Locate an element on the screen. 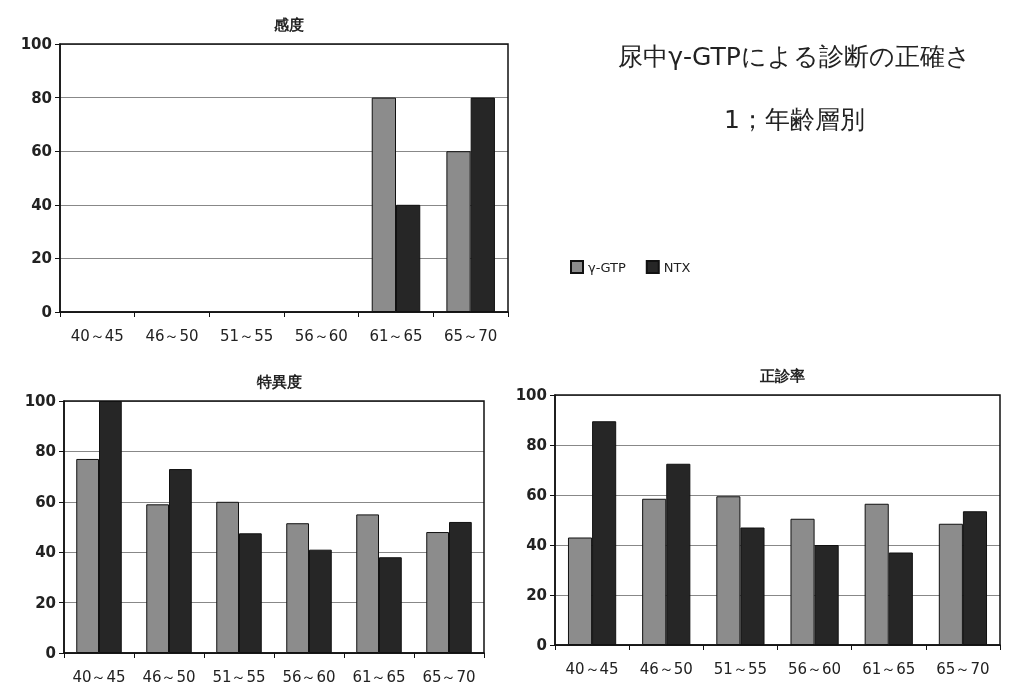 The height and width of the screenshot is (696, 1029). legend-label: NTX is located at coordinates (677, 267).